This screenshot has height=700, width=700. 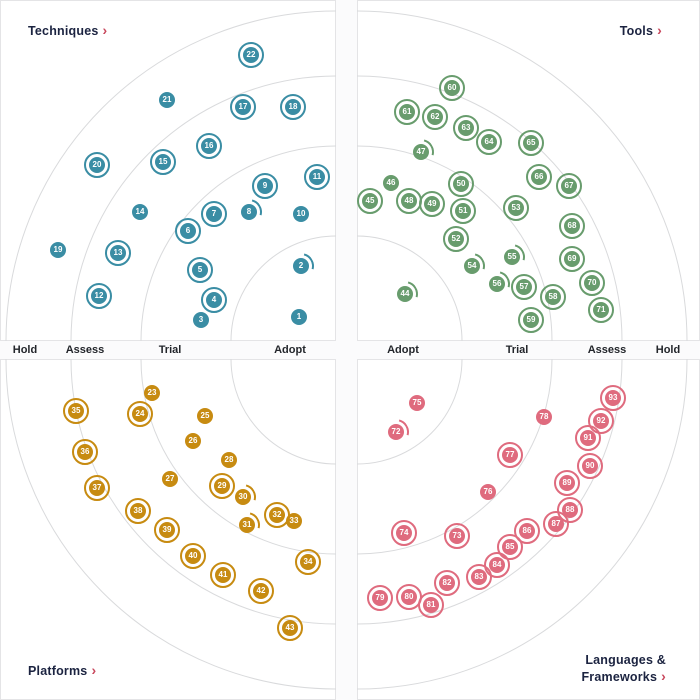 What do you see at coordinates (531, 320) in the screenshot?
I see `blip: 59` at bounding box center [531, 320].